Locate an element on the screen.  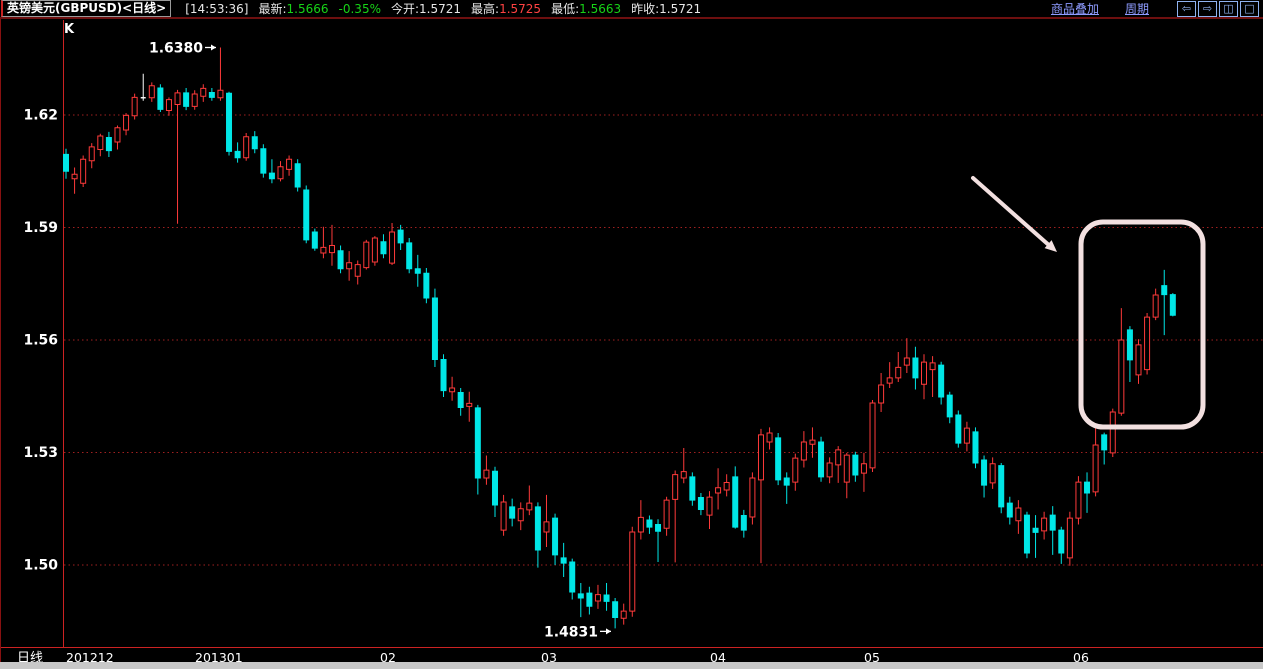
field-prev-close: 昨收:1.5721 is located at coordinates (666, 9).